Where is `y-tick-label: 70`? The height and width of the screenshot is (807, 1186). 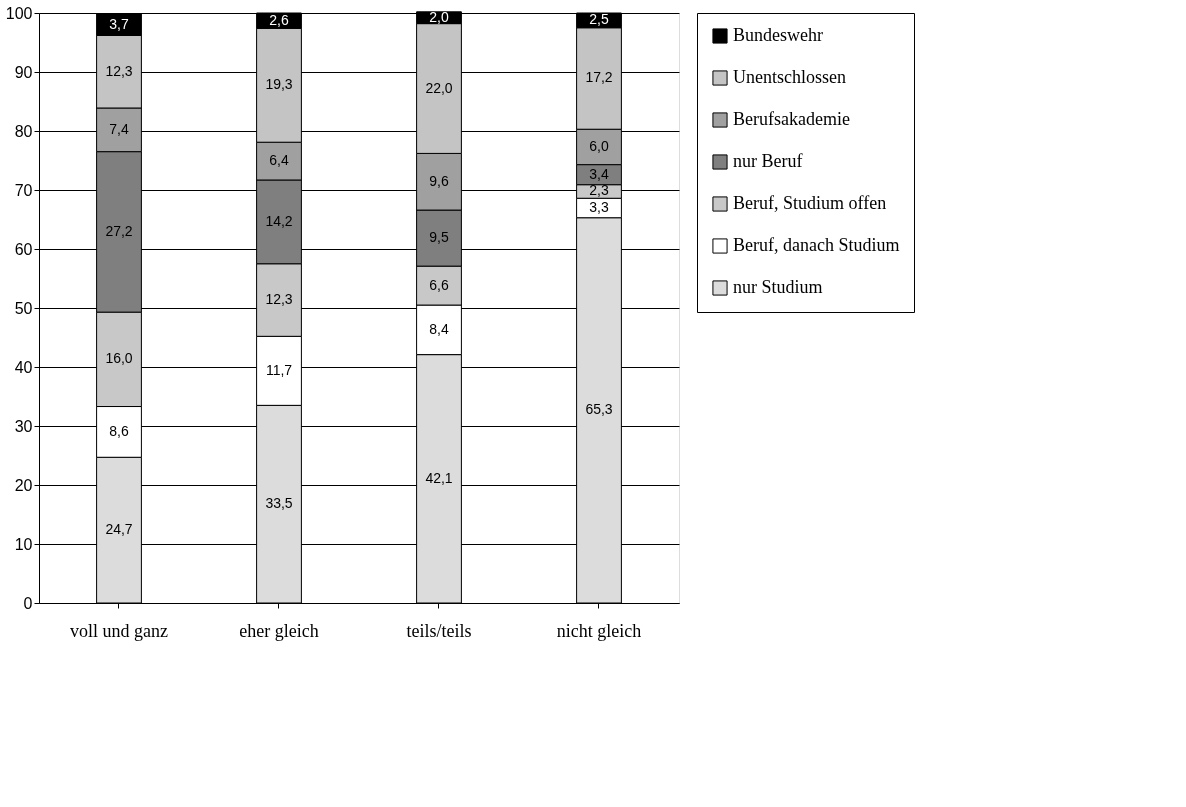
y-tick-label: 70 is located at coordinates (23, 190).